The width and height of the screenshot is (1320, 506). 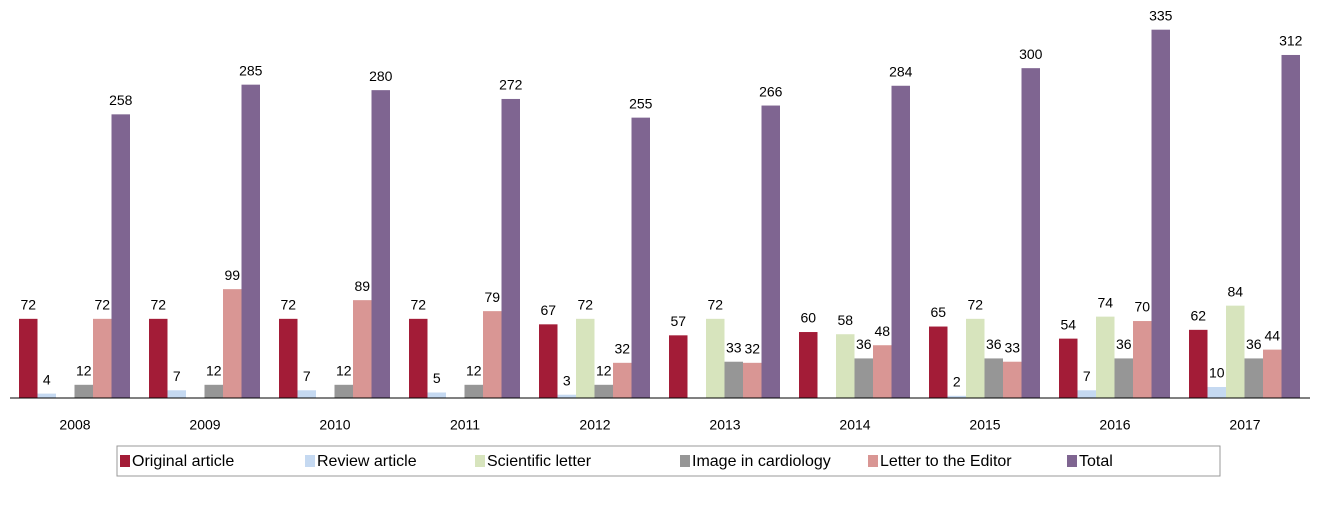 What do you see at coordinates (678, 321) in the screenshot?
I see `value-label: 57` at bounding box center [678, 321].